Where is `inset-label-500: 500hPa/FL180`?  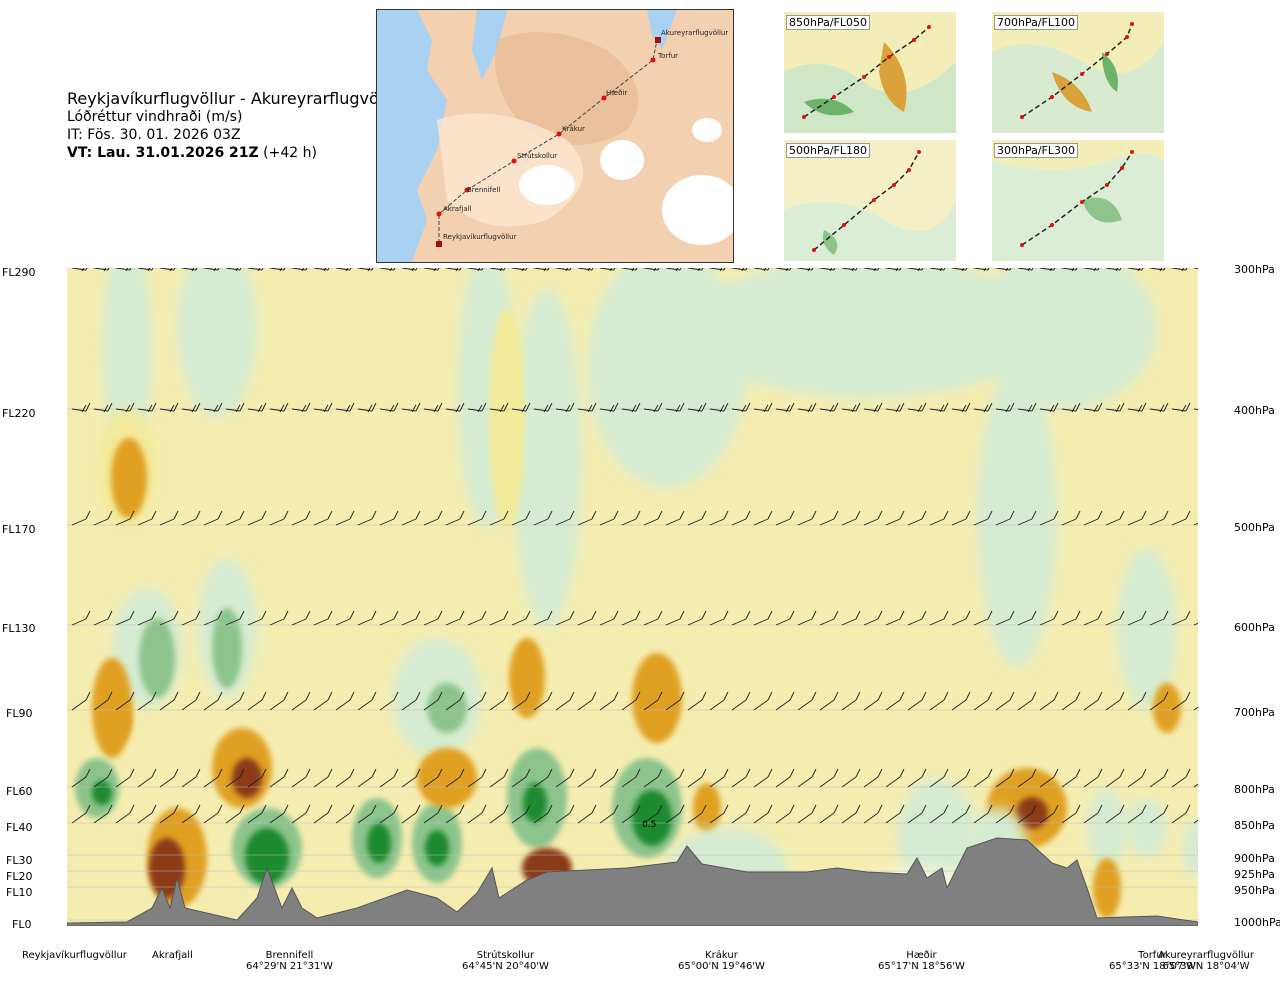 inset-label-500: 500hPa/FL180 is located at coordinates (828, 150).